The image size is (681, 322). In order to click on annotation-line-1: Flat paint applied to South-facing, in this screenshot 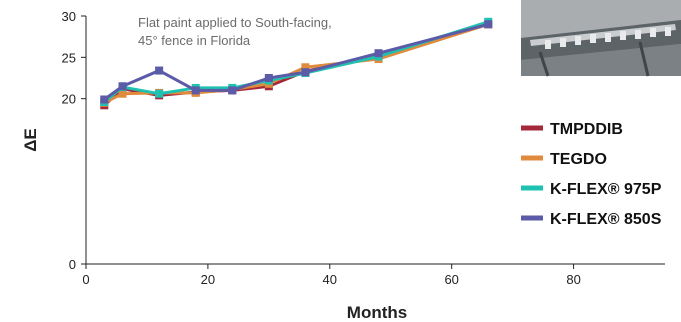, I will do `click(235, 22)`.